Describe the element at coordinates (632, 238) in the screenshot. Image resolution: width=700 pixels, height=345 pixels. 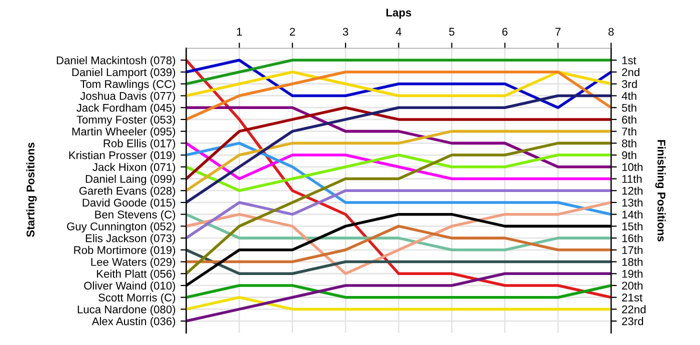
I see `y-tick-label: 16th` at that location.